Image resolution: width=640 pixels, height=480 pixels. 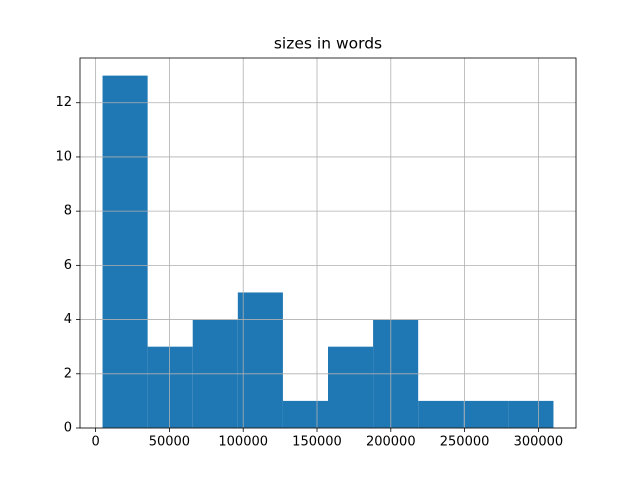 I want to click on y-tick-label: 4, so click(x=68, y=319).